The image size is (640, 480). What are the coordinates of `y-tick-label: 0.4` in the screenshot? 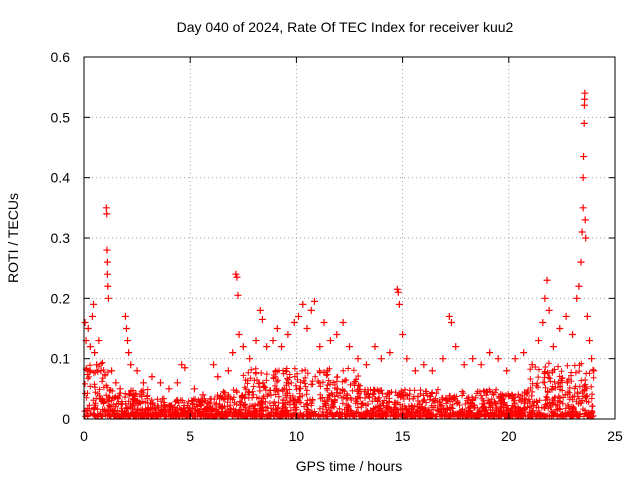 It's located at (61, 178).